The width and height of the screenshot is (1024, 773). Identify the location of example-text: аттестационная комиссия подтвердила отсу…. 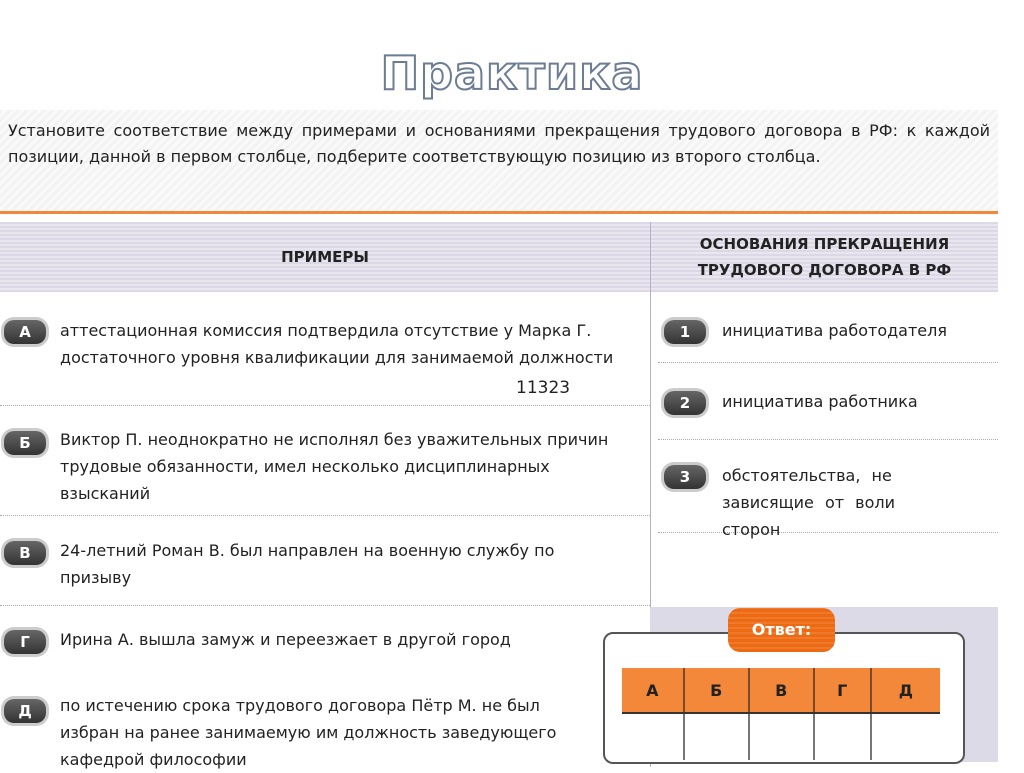
(337, 344).